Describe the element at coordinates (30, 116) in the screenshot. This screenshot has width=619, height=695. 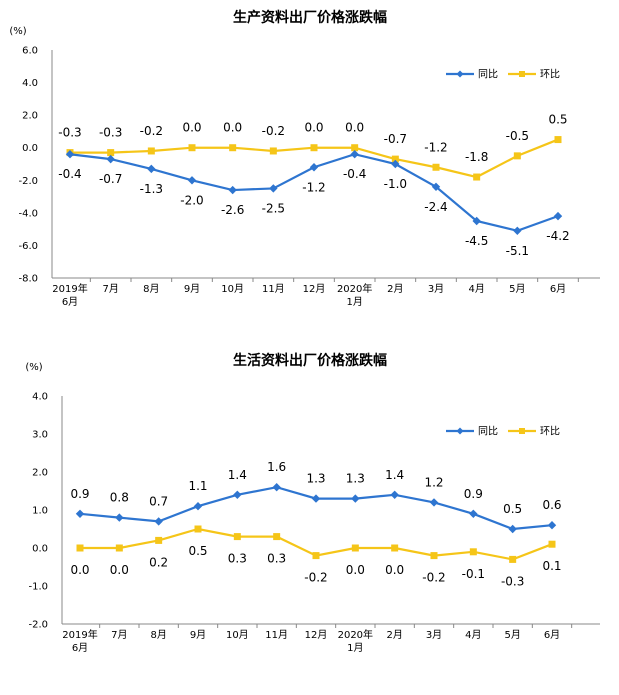
I see `y-tick-label: 2.0` at that location.